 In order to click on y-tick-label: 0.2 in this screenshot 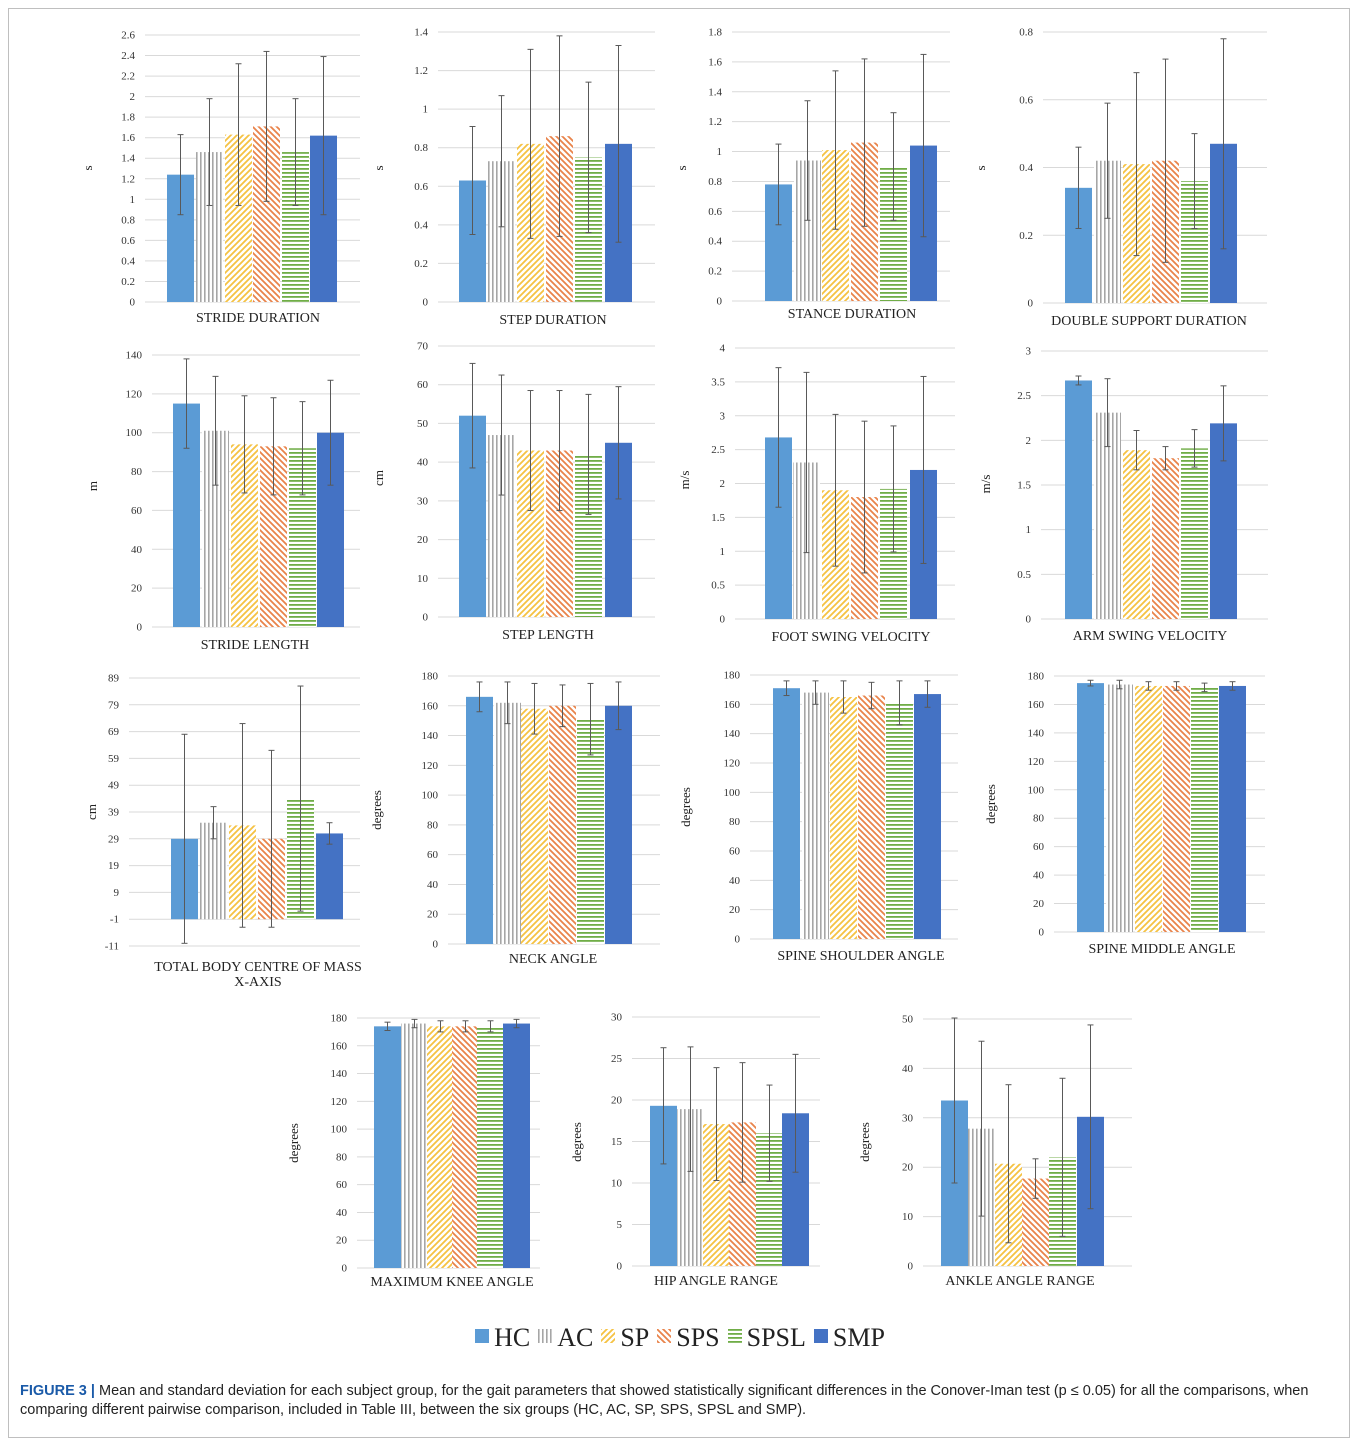, I will do `click(128, 282)`.